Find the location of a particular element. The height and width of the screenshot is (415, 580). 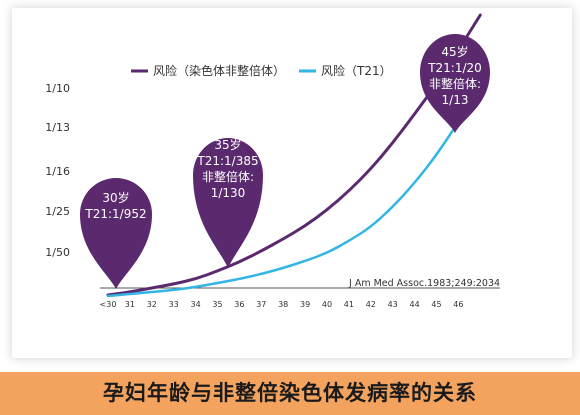

pin-45-aneuploidy-label: 非整倍体: is located at coordinates (455, 83).